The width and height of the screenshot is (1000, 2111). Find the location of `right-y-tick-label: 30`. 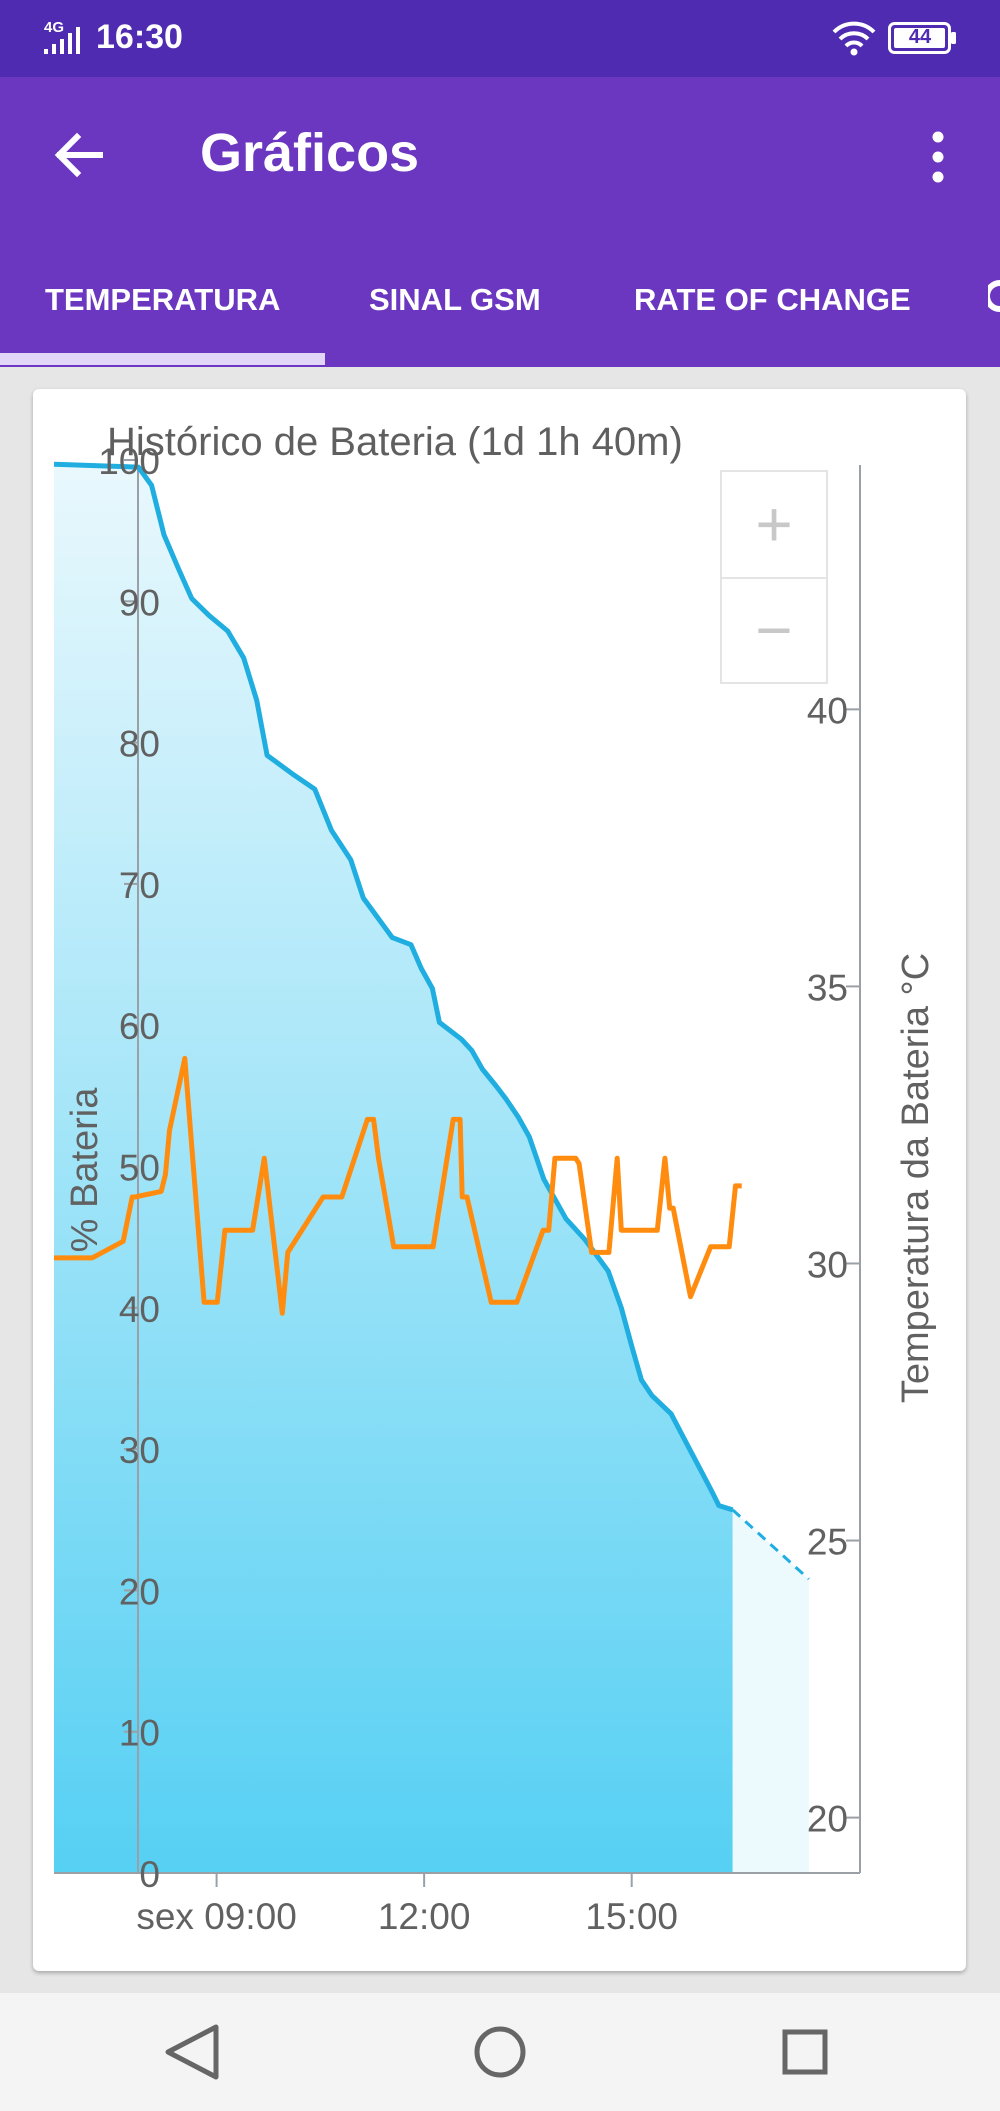

right-y-tick-label: 30 is located at coordinates (827, 1264).